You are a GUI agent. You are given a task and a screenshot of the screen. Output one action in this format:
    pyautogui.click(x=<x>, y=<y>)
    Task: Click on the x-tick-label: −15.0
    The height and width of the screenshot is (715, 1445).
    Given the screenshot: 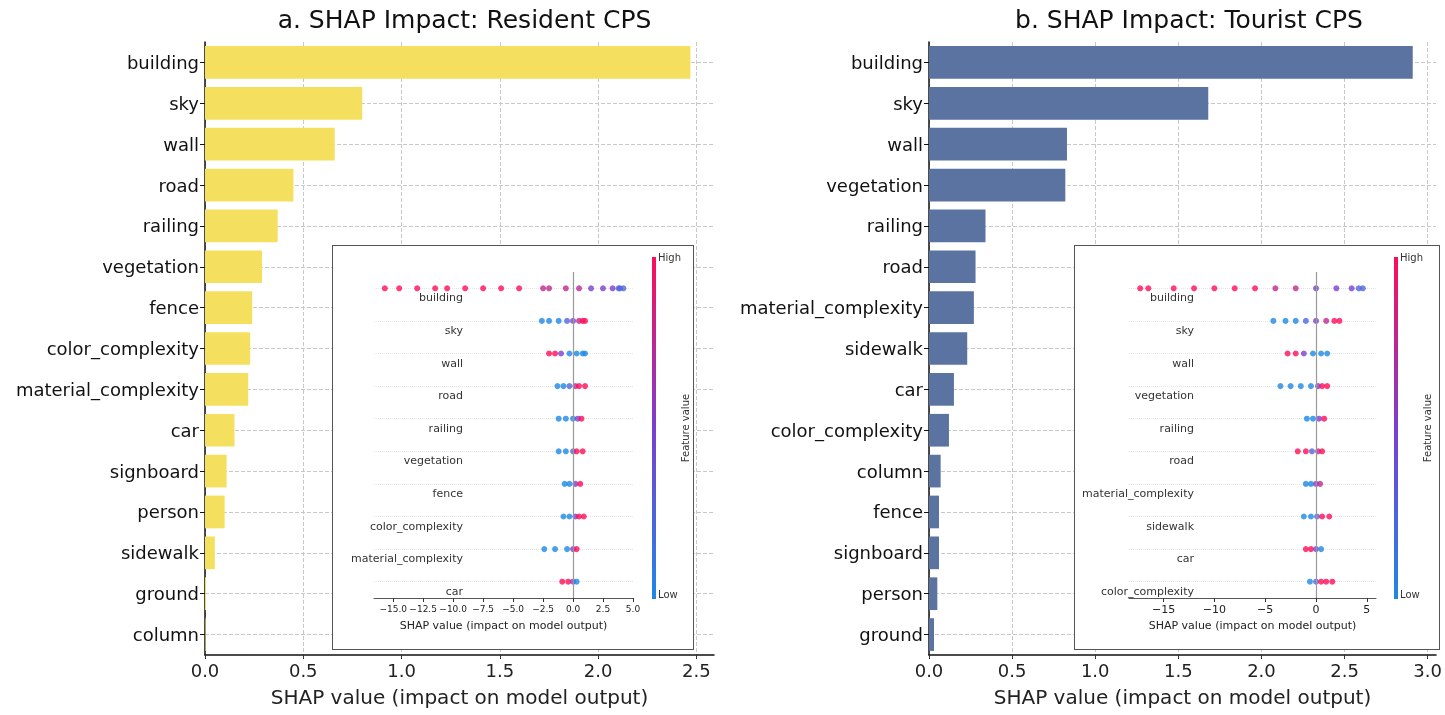 What is the action you would take?
    pyautogui.click(x=393, y=608)
    